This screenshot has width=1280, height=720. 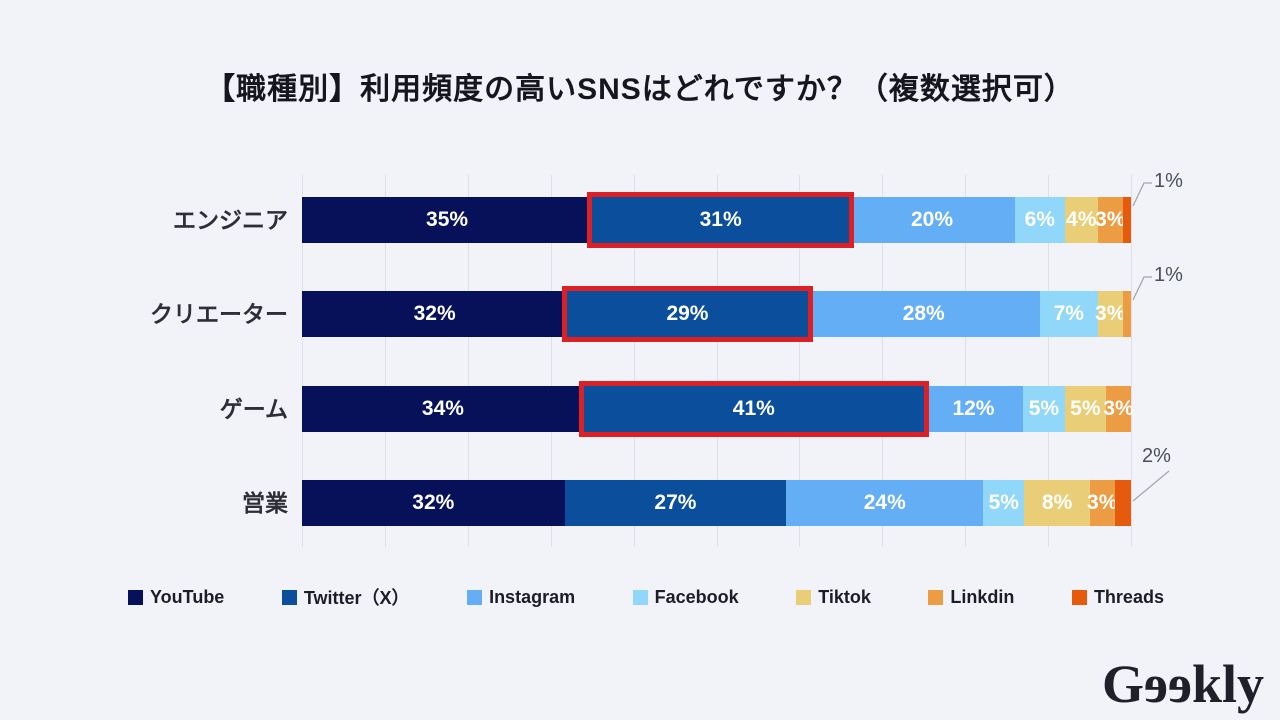 I want to click on bar-row: 32% 29% 28% 7% 3%, so click(x=716, y=314).